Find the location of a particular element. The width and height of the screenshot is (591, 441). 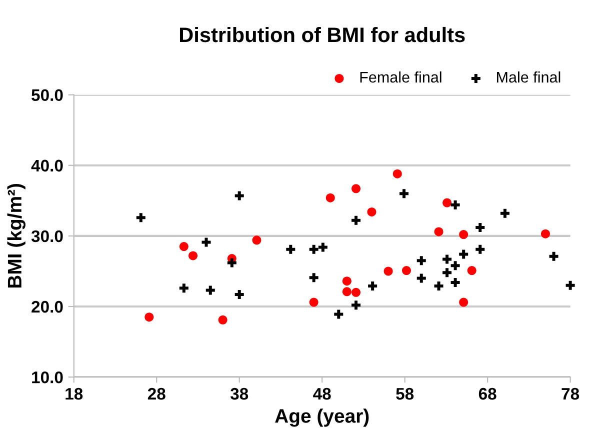

x-tick-label: 58 is located at coordinates (405, 394).